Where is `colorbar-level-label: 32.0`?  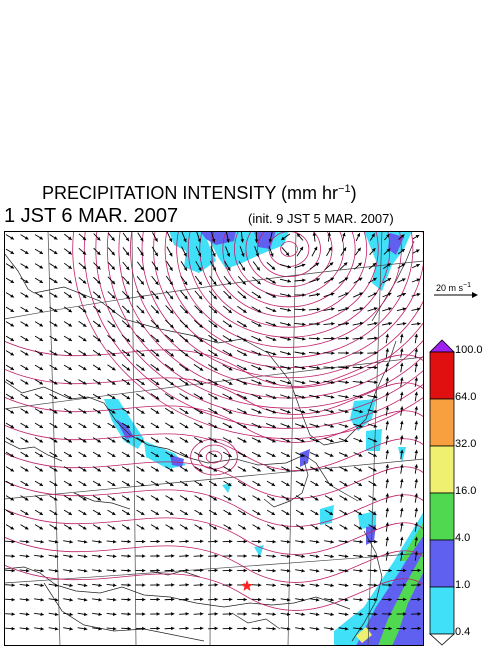 colorbar-level-label: 32.0 is located at coordinates (466, 444).